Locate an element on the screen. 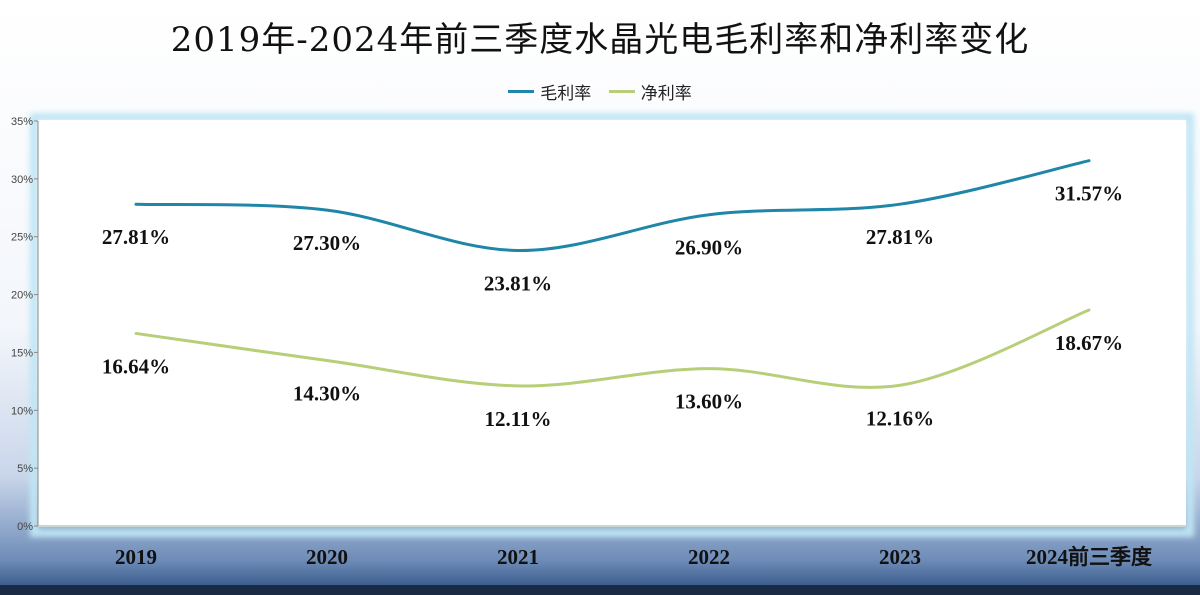 This screenshot has height=595, width=1200. series-line-net-margin is located at coordinates (612, 348).